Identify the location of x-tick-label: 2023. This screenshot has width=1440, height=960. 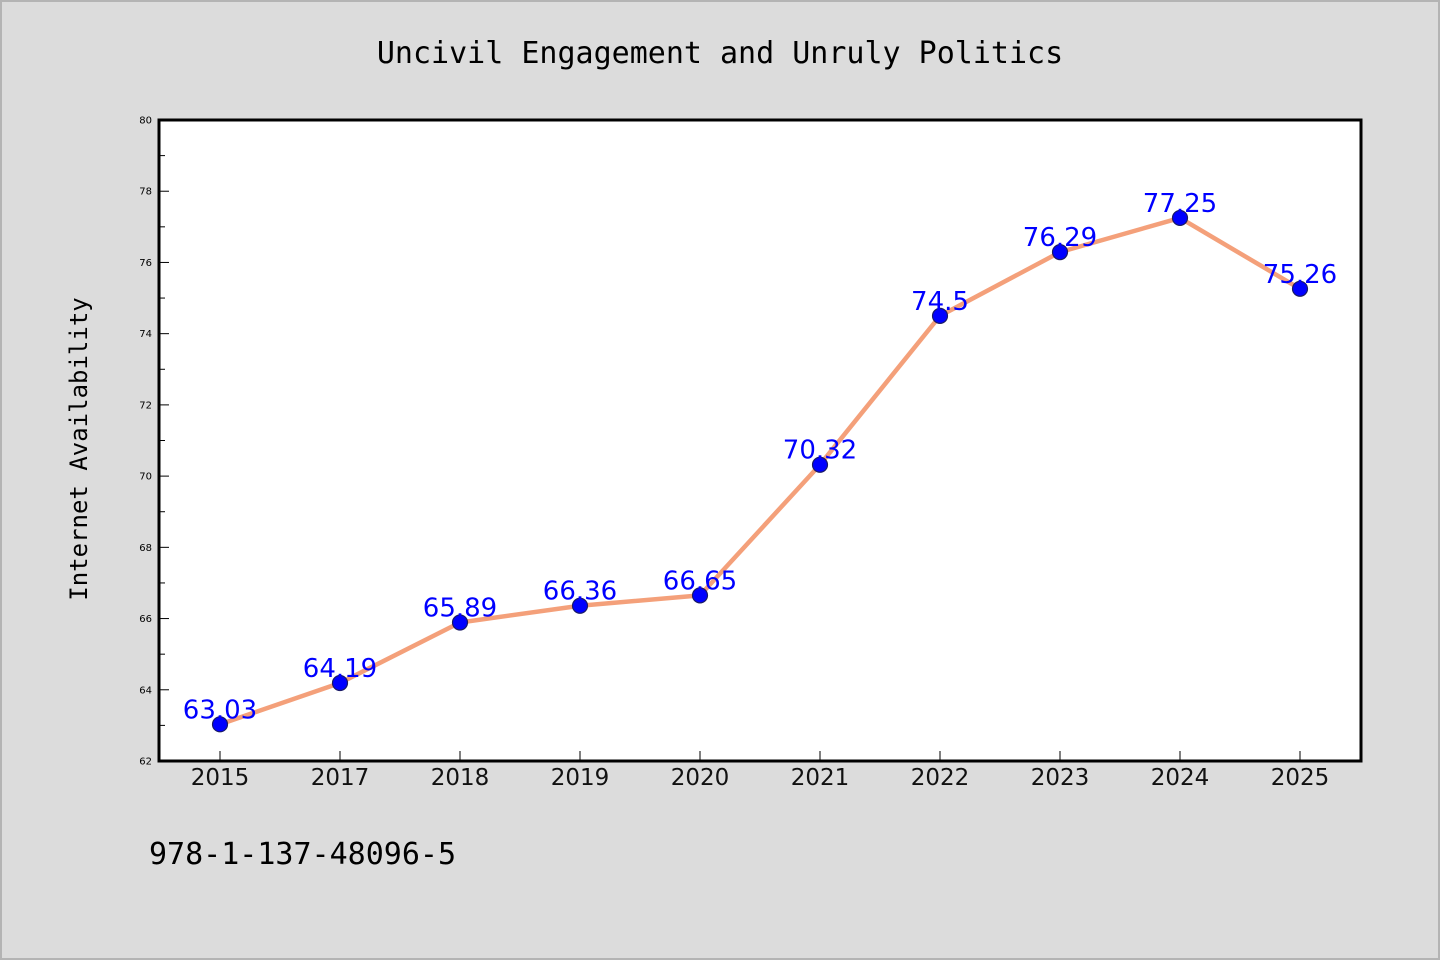
(1060, 778).